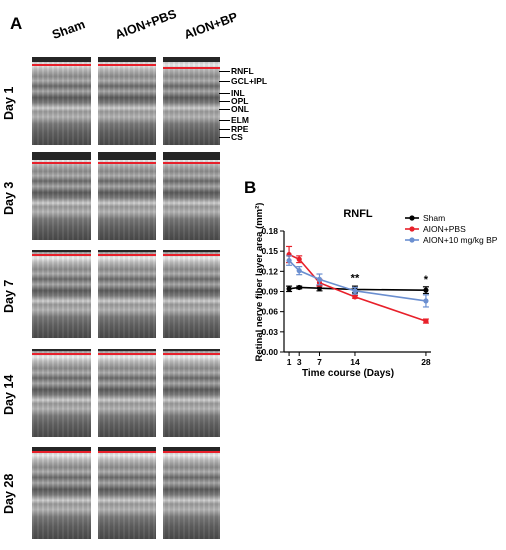 This screenshot has height=550, width=506. Describe the element at coordinates (16, 23) in the screenshot. I see `panel-a-letter: A` at that location.